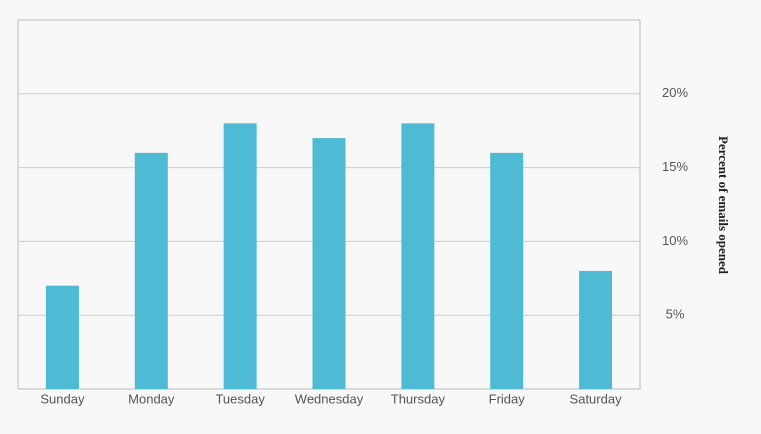  Describe the element at coordinates (151, 398) in the screenshot. I see `x-tick-label: Monday` at that location.